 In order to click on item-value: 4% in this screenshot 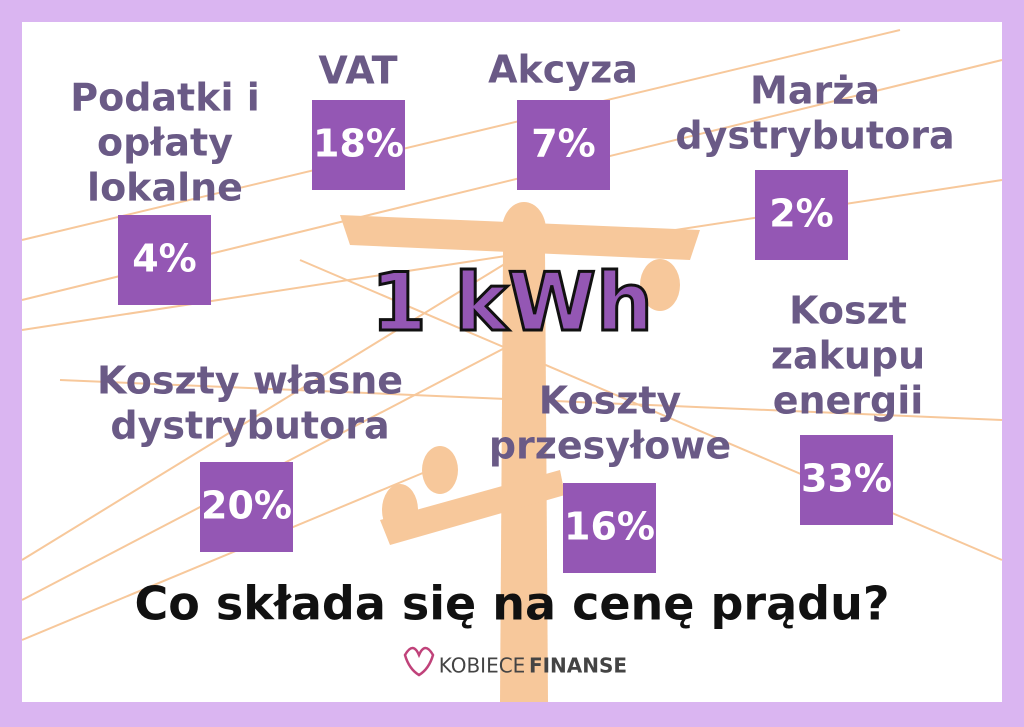, I will do `click(164, 259)`.